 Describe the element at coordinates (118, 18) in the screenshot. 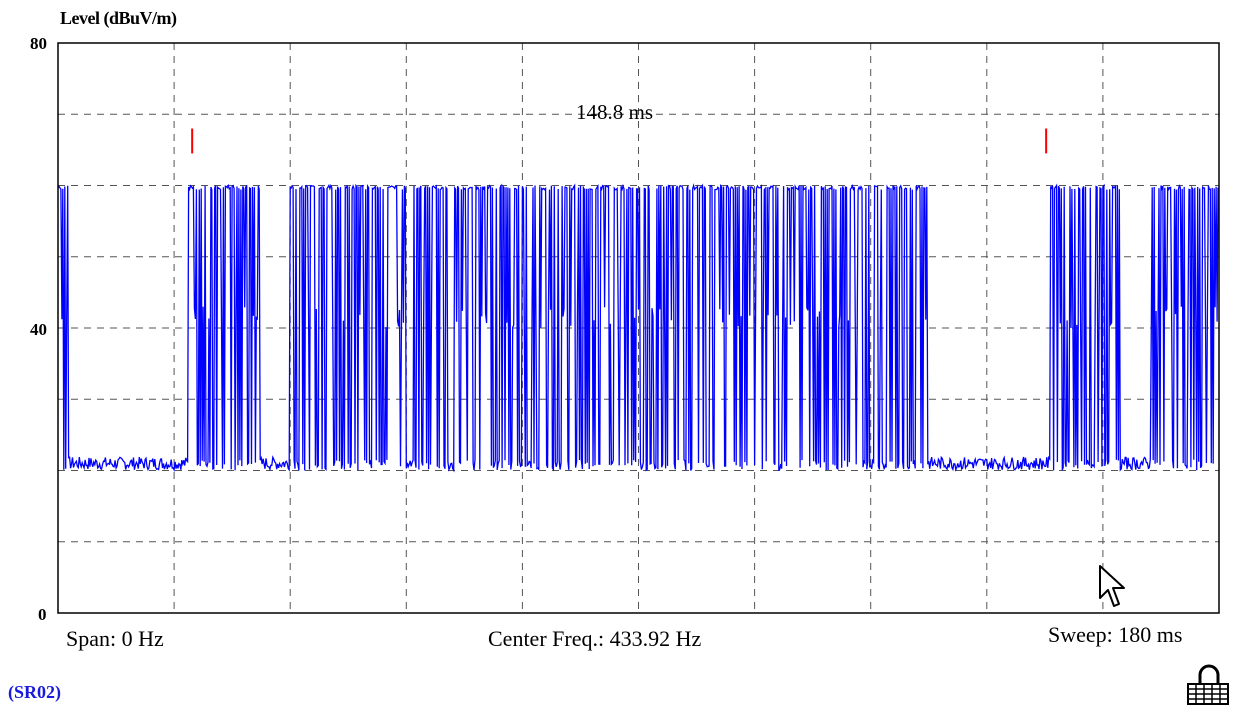

I see `y-axis-label: Level (dBuV/m)` at that location.